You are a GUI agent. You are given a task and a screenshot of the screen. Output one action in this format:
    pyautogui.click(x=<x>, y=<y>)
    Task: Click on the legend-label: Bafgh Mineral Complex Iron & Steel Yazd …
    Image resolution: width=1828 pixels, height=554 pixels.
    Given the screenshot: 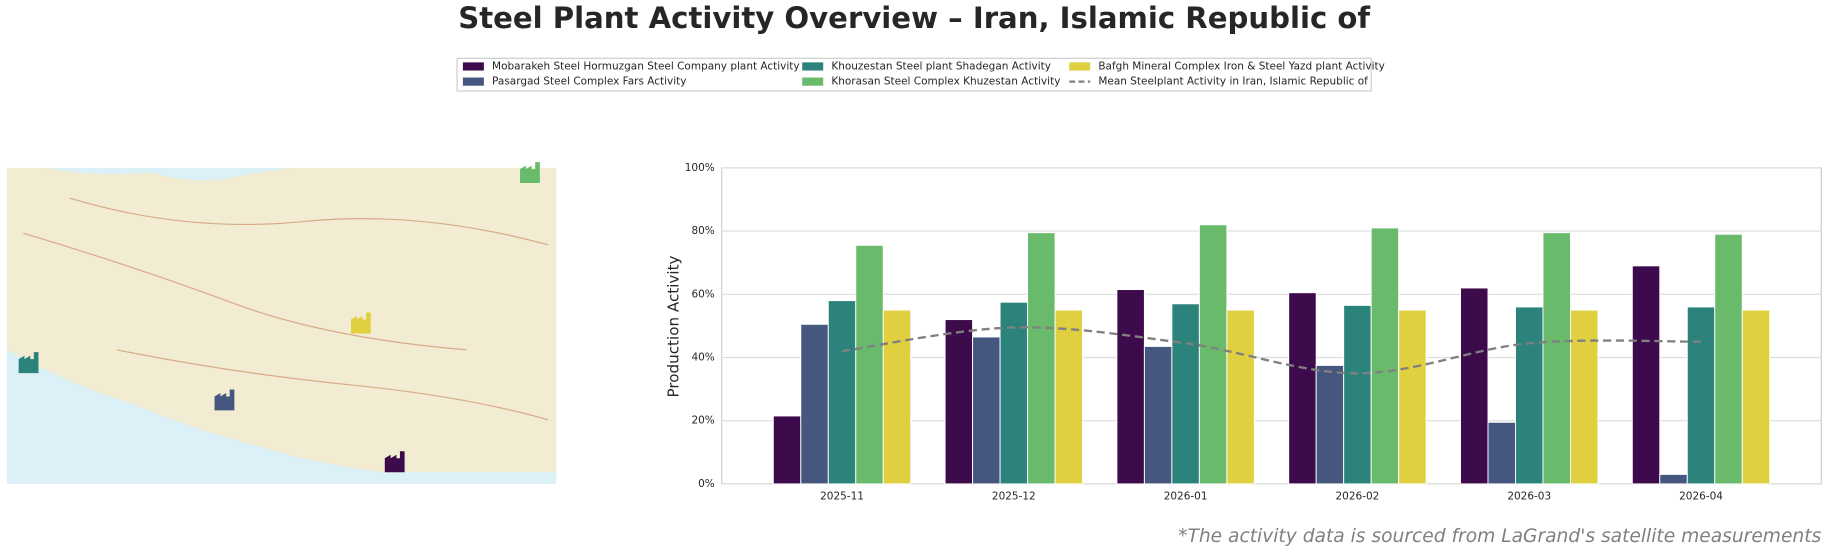 What is the action you would take?
    pyautogui.click(x=1241, y=66)
    